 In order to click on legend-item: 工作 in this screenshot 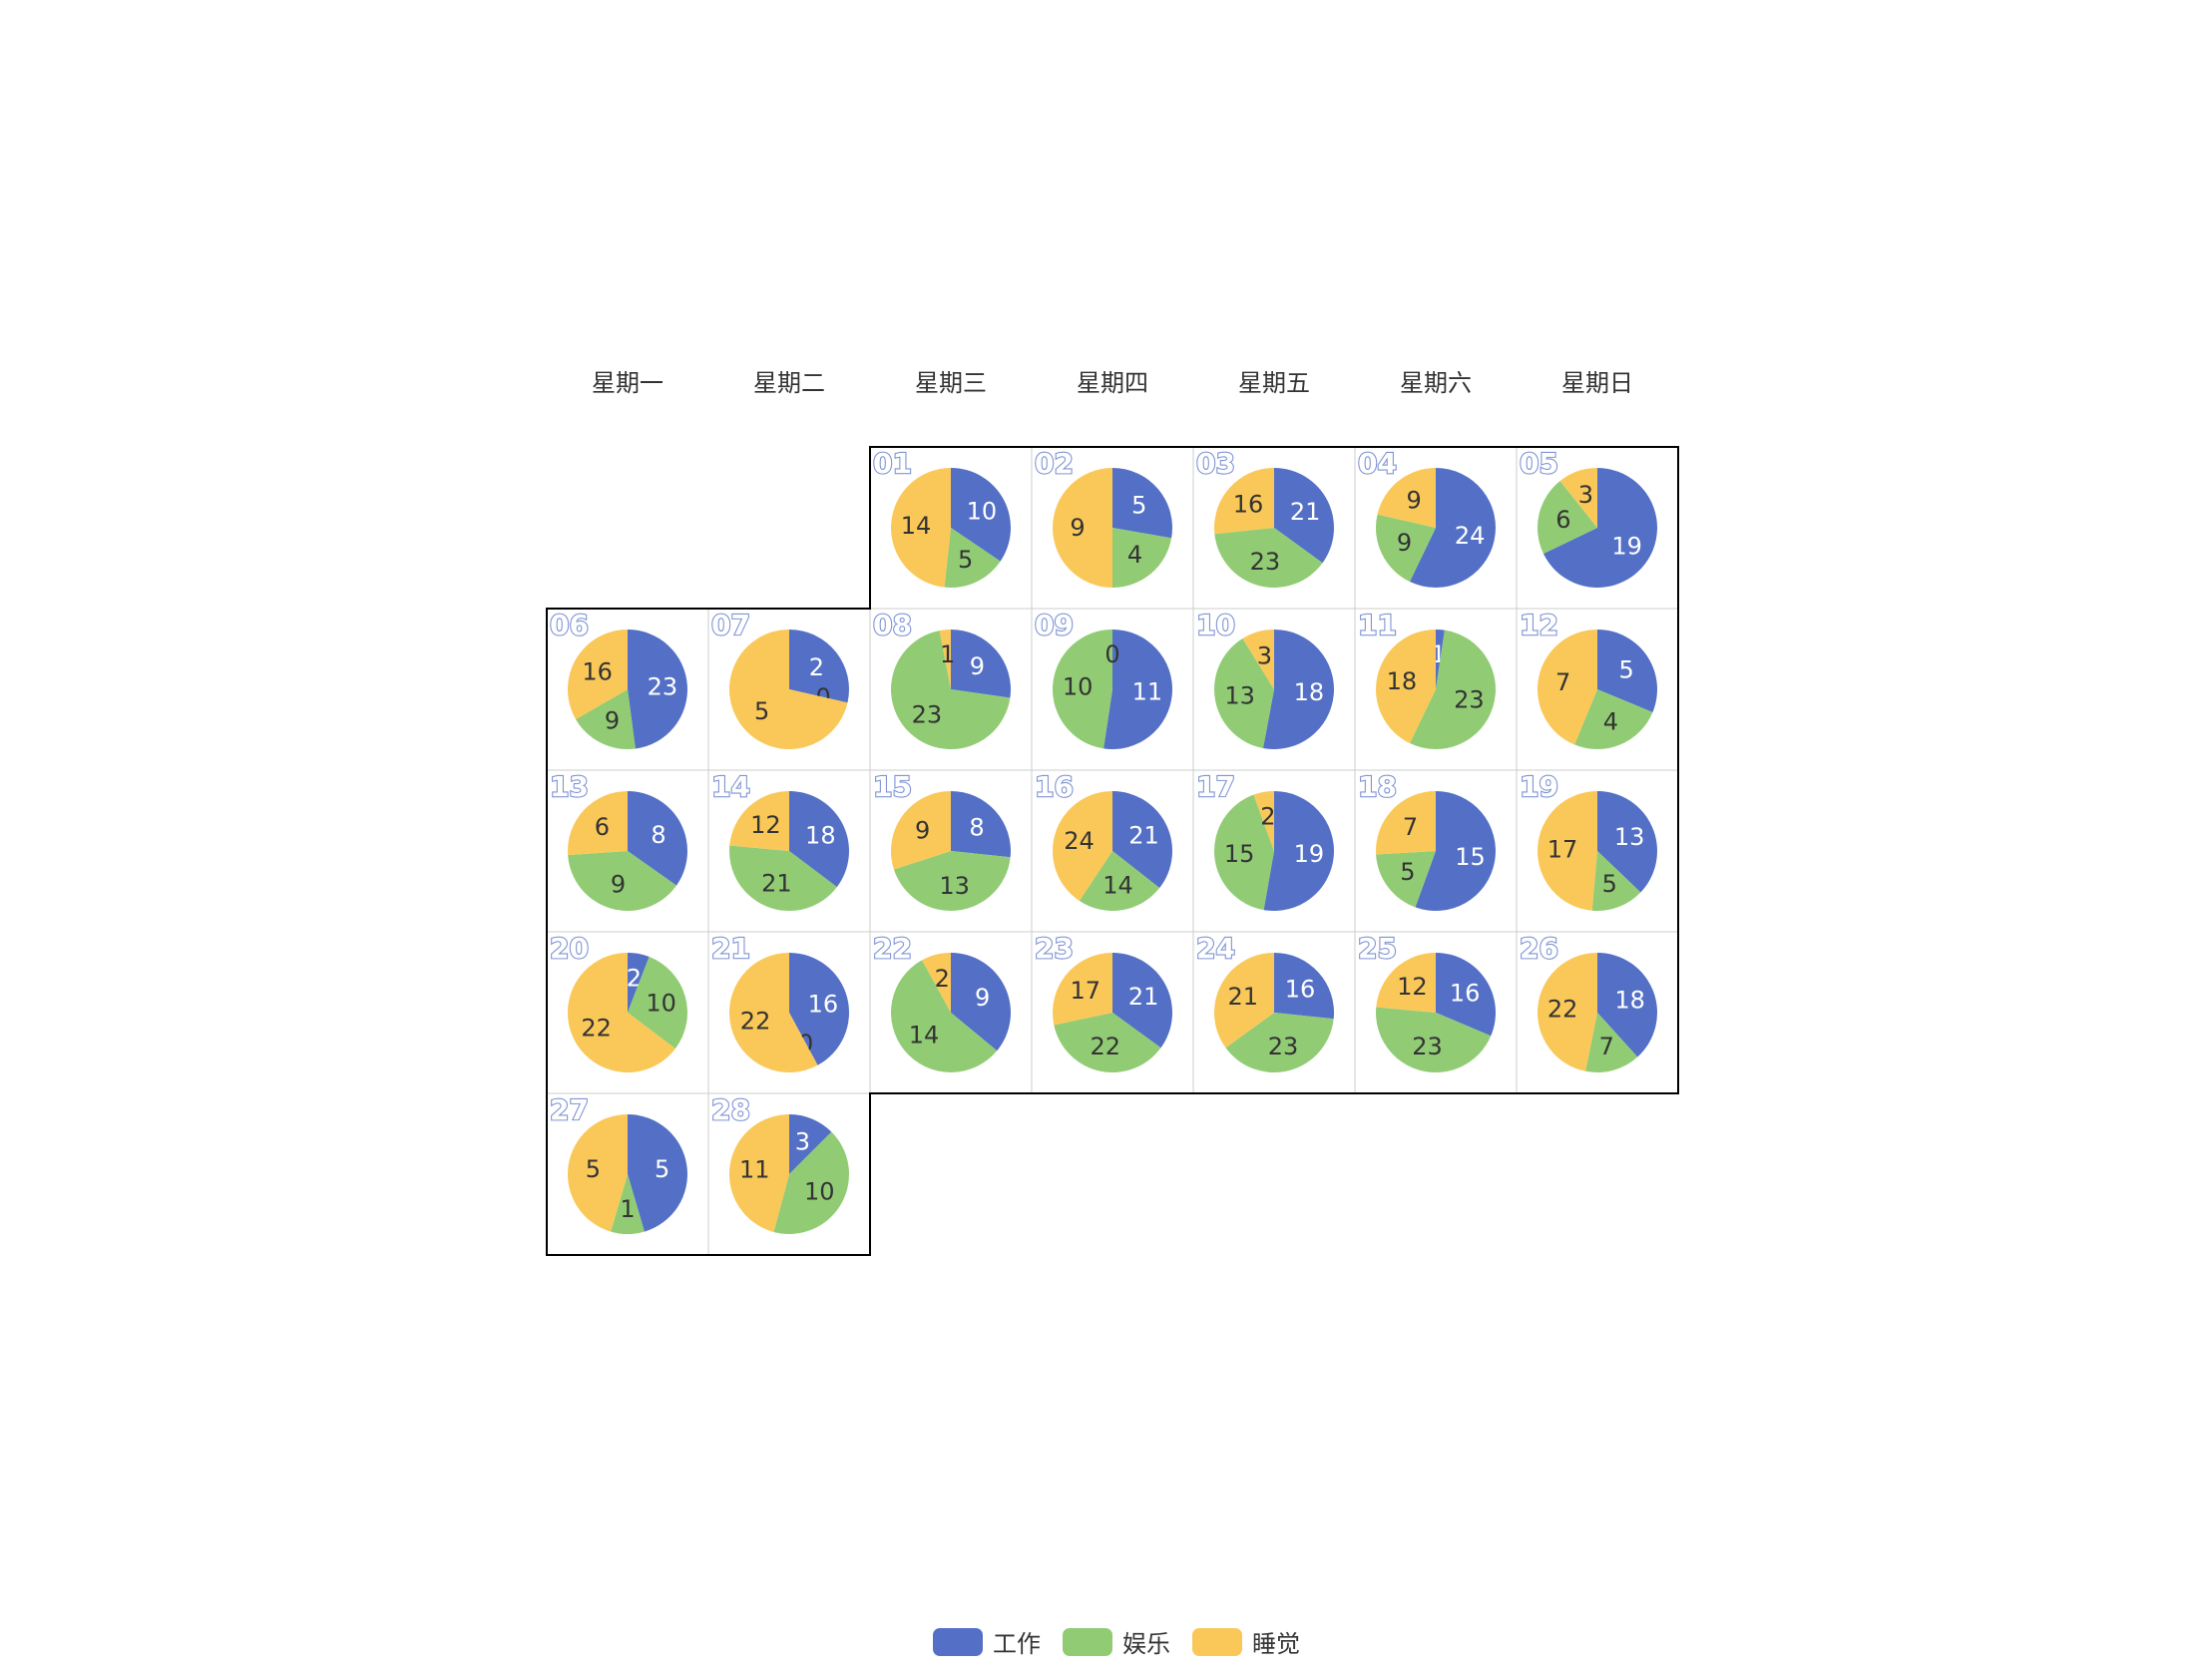, I will do `click(987, 1643)`.